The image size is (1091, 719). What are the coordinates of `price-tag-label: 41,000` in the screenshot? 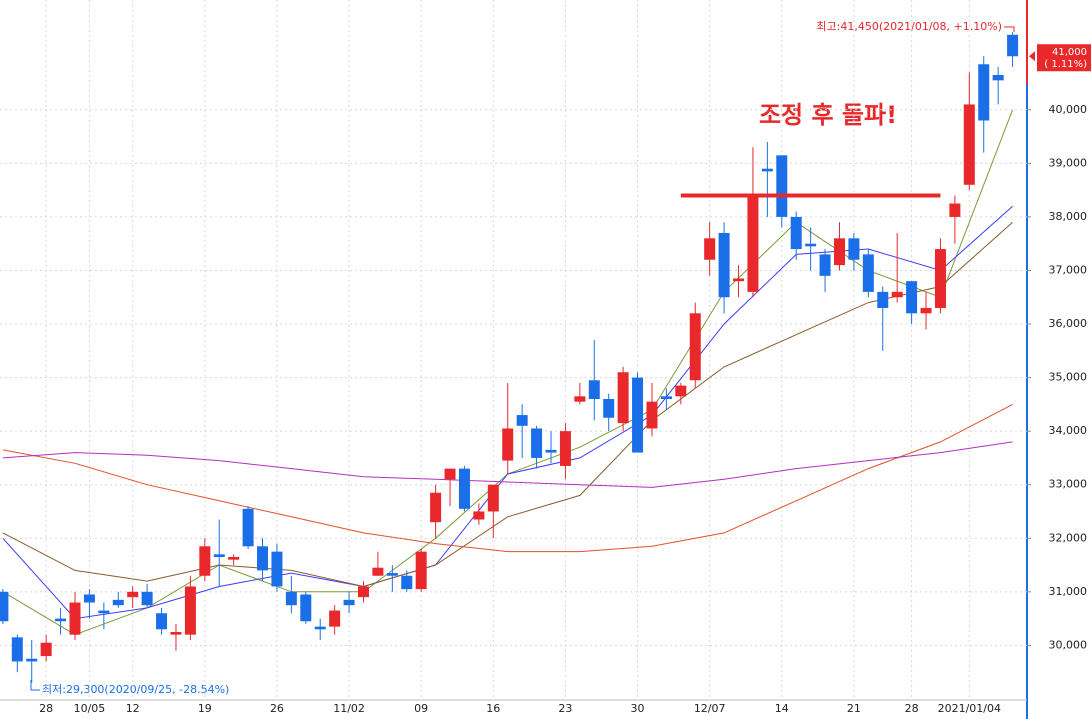 It's located at (1069, 52).